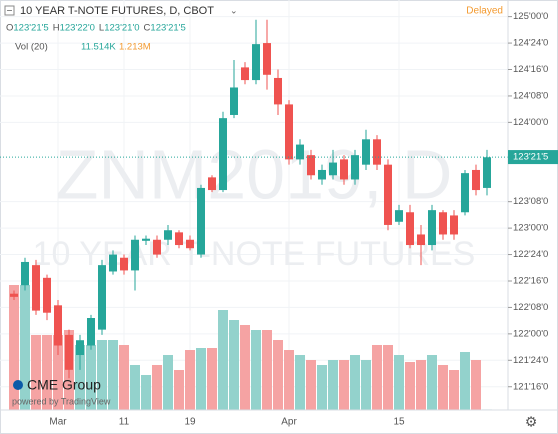 Image resolution: width=558 pixels, height=434 pixels. I want to click on last-price-label: 123'21'5, so click(530, 157).